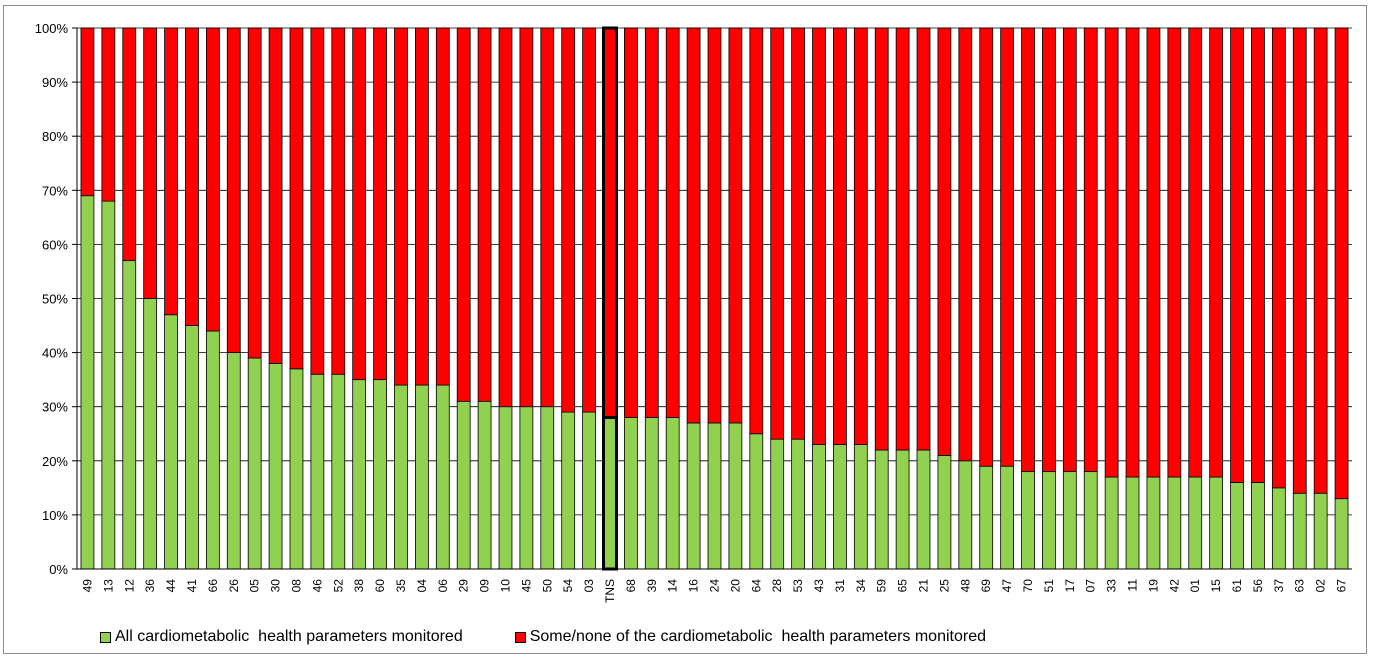  I want to click on x-category-label: 20, so click(735, 586).